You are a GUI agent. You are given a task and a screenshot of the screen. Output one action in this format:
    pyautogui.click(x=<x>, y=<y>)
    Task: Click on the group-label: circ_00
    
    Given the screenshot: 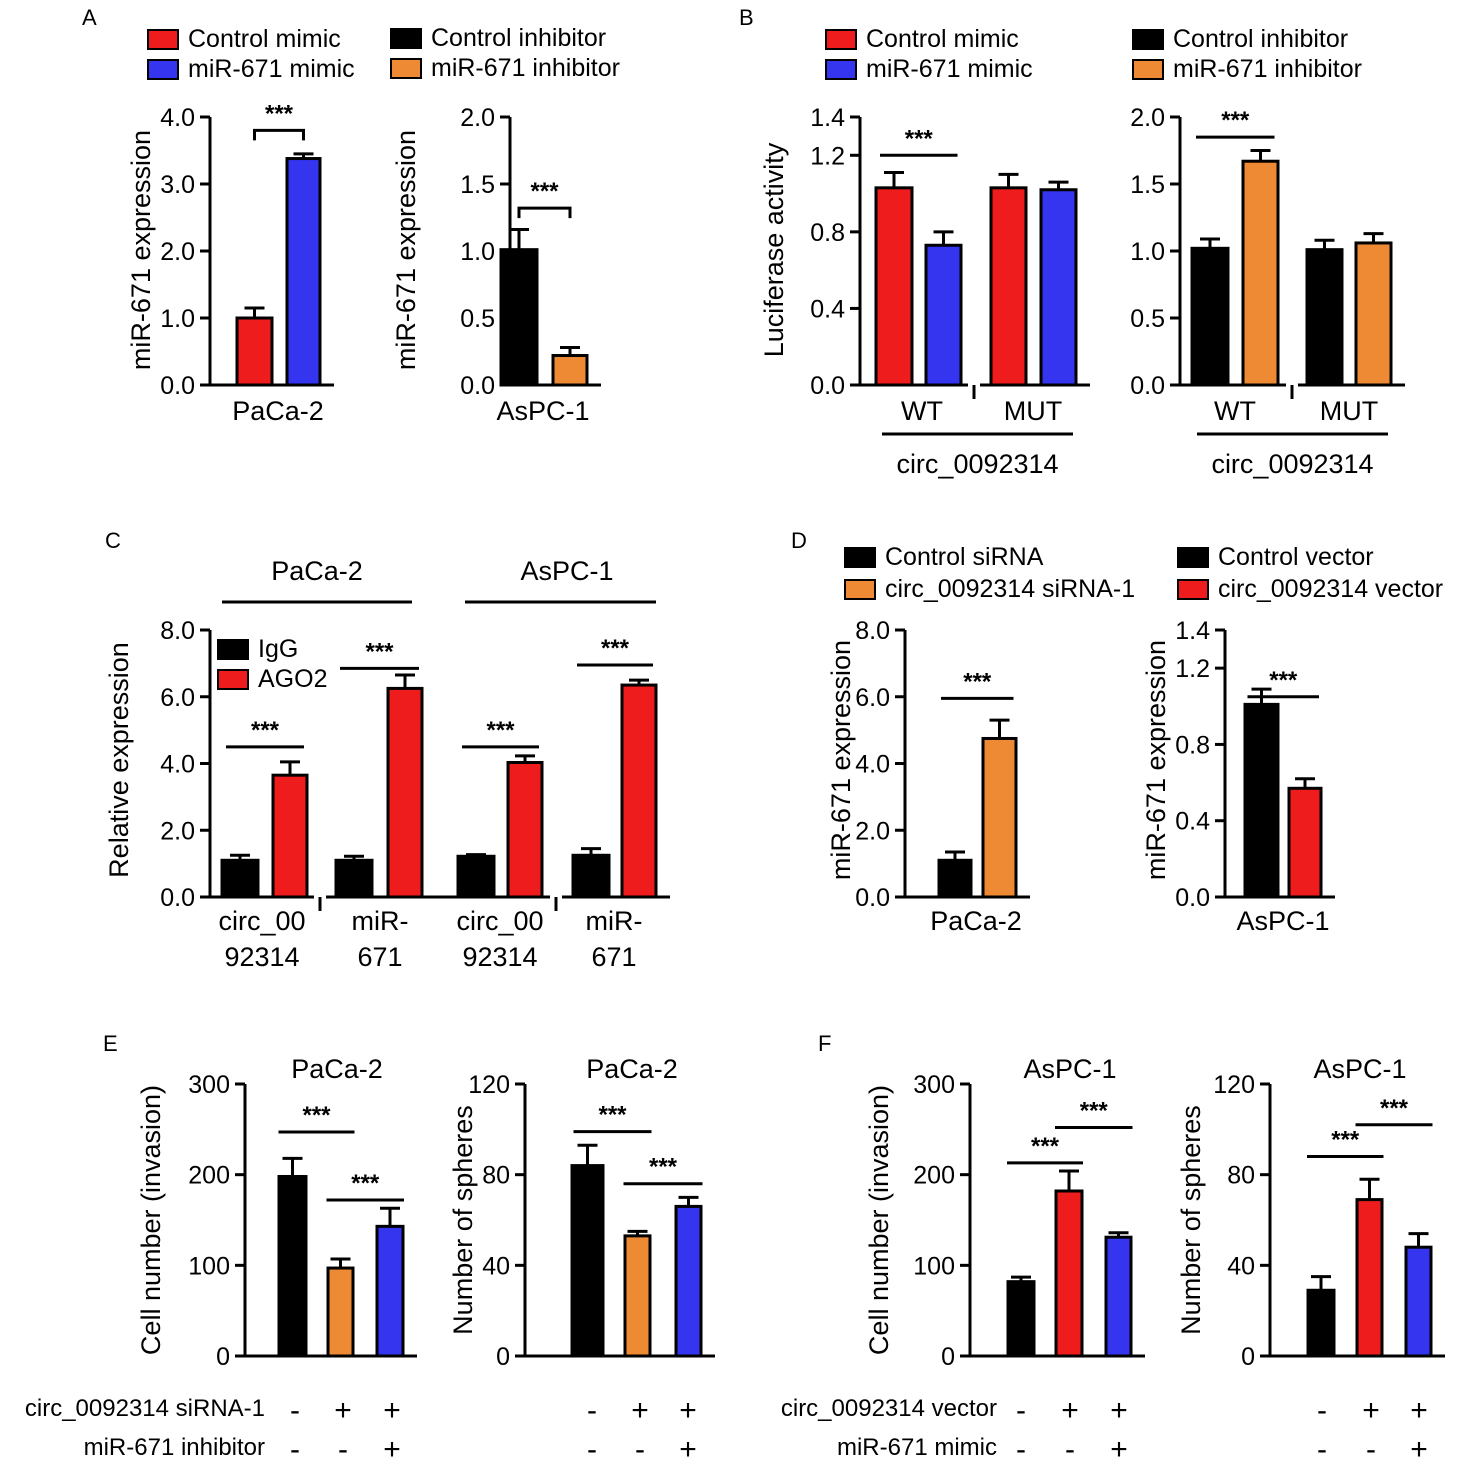 What is the action you would take?
    pyautogui.click(x=499, y=921)
    